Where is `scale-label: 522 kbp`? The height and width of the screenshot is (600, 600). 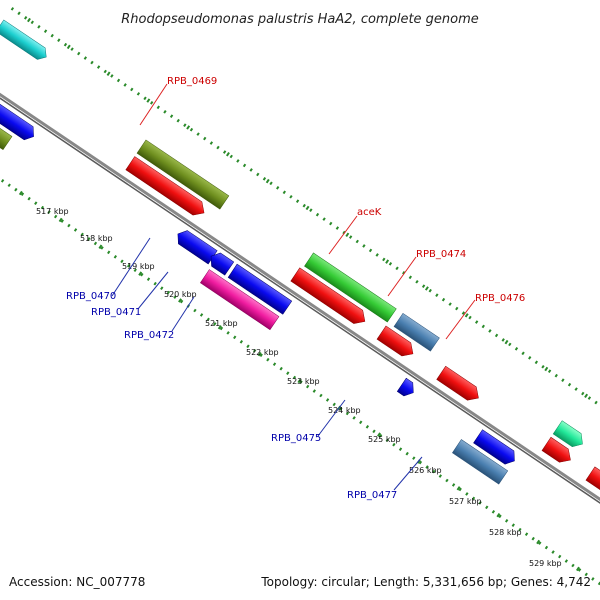 scale-label: 522 kbp is located at coordinates (262, 352).